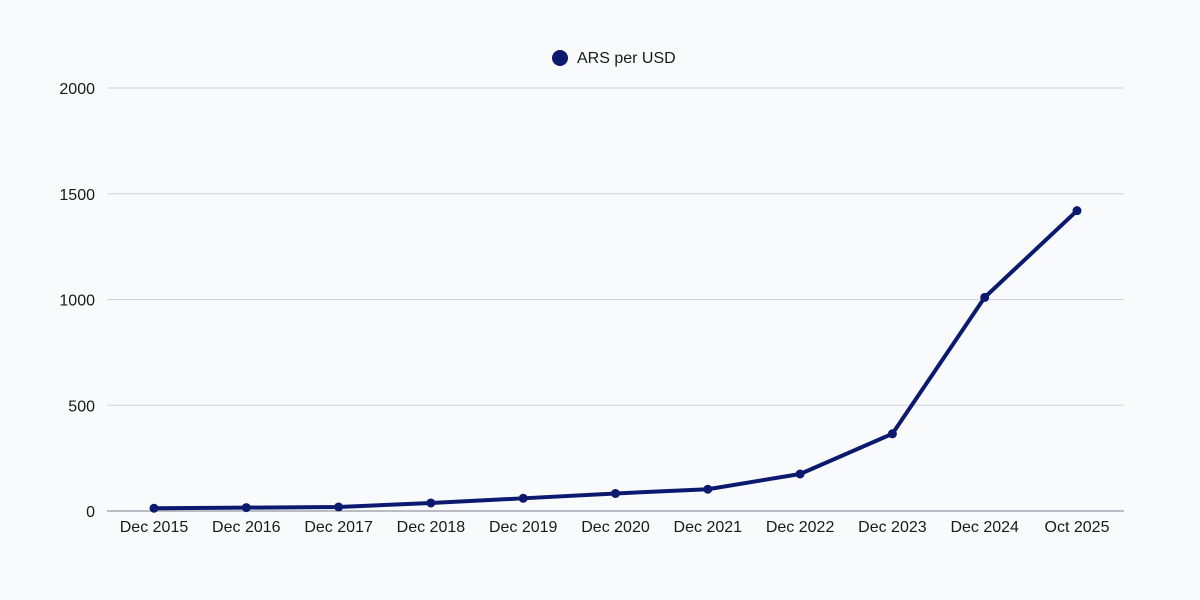 The height and width of the screenshot is (600, 1200). I want to click on legend-marker, so click(560, 58).